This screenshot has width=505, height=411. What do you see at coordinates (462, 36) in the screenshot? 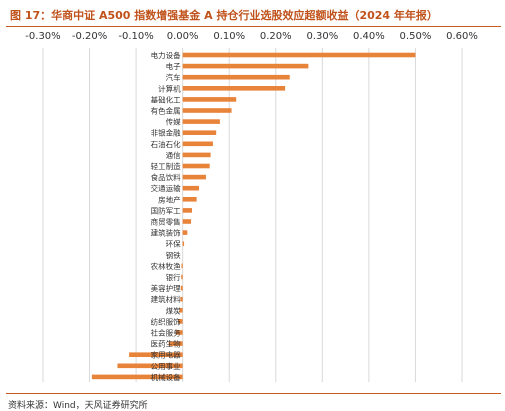
I see `x-tick-label: 0.60%` at bounding box center [462, 36].